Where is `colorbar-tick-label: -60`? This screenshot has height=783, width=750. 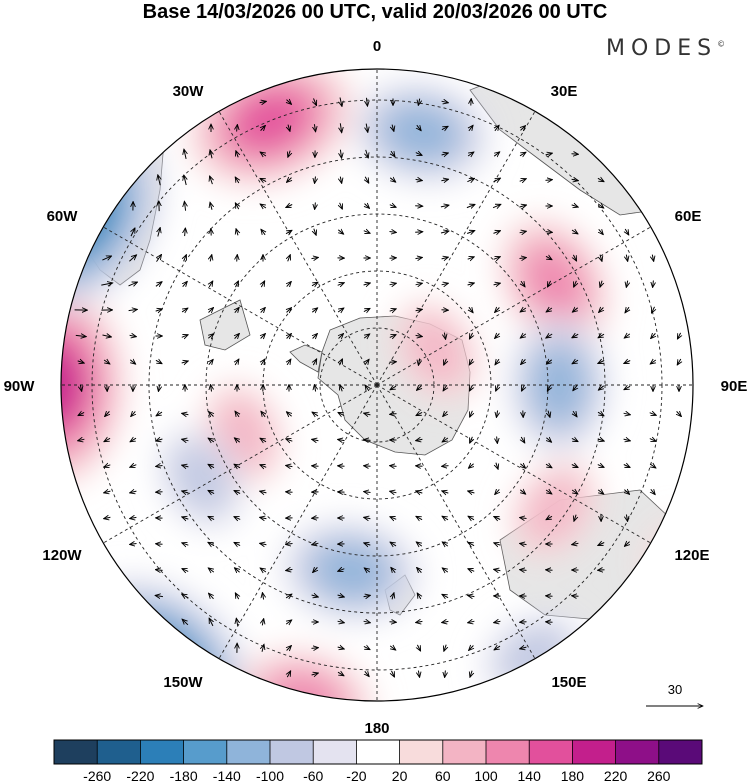
colorbar-tick-label: -60 is located at coordinates (313, 775).